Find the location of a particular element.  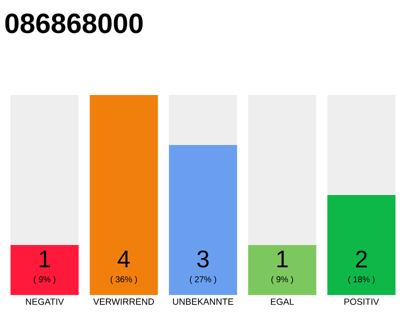

x-tick-label: EGAL is located at coordinates (282, 301).